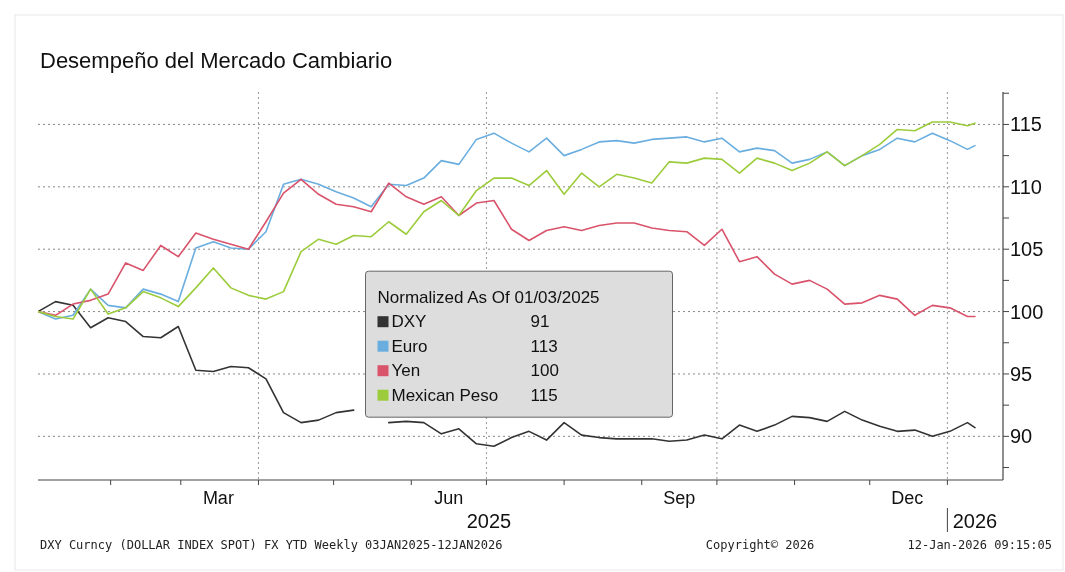 This screenshot has width=1065, height=572. Describe the element at coordinates (488, 298) in the screenshot. I see `legend-title: Normalized As Of 01/03/2025` at that location.